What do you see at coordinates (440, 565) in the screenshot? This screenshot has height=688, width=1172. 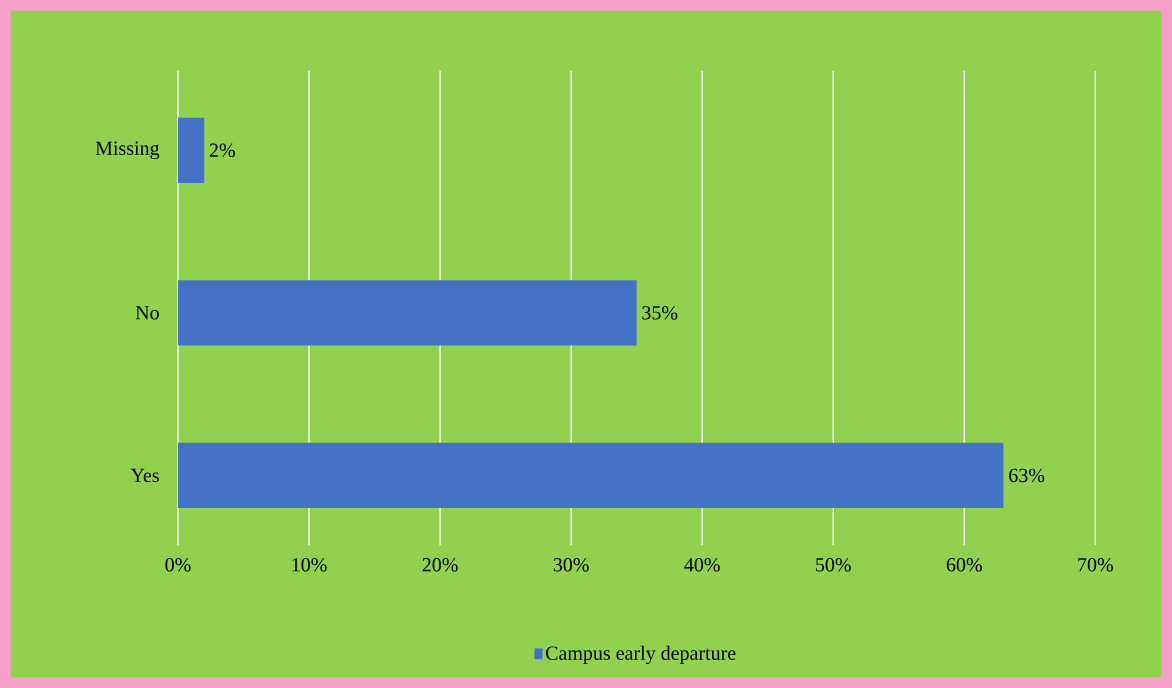 I see `x-tick-label: 20%` at bounding box center [440, 565].